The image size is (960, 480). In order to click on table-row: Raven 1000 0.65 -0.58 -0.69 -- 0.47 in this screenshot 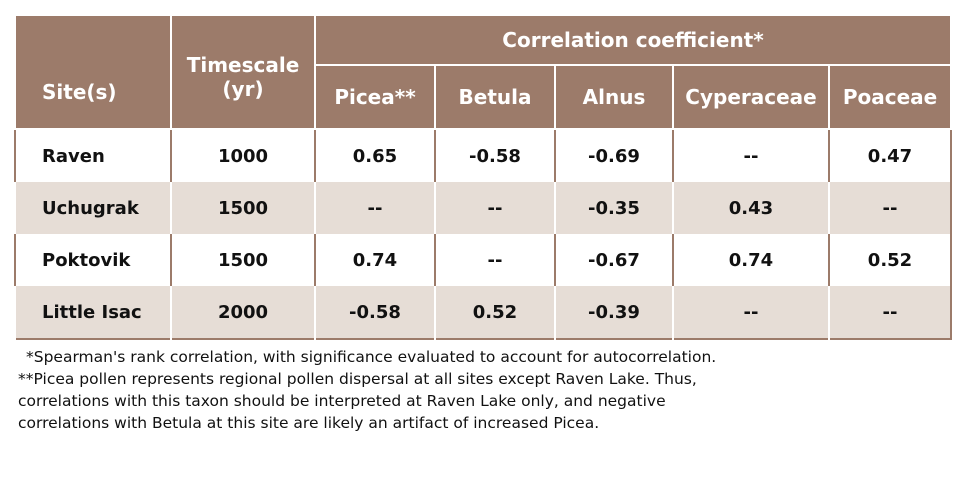, I will do `click(483, 155)`.